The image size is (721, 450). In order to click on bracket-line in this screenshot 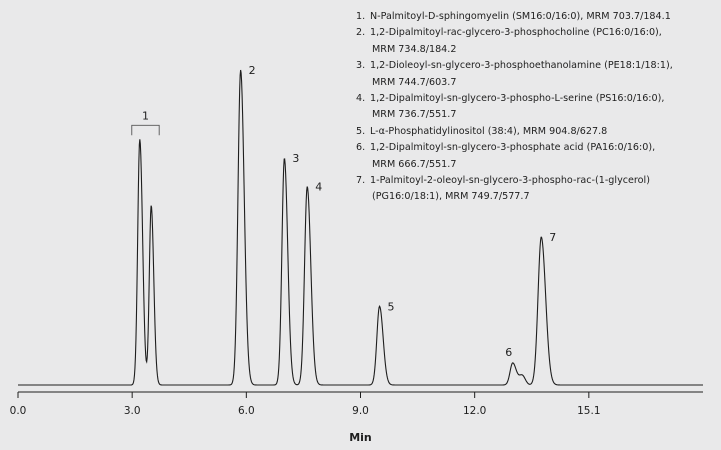, I will do `click(145, 130)`.